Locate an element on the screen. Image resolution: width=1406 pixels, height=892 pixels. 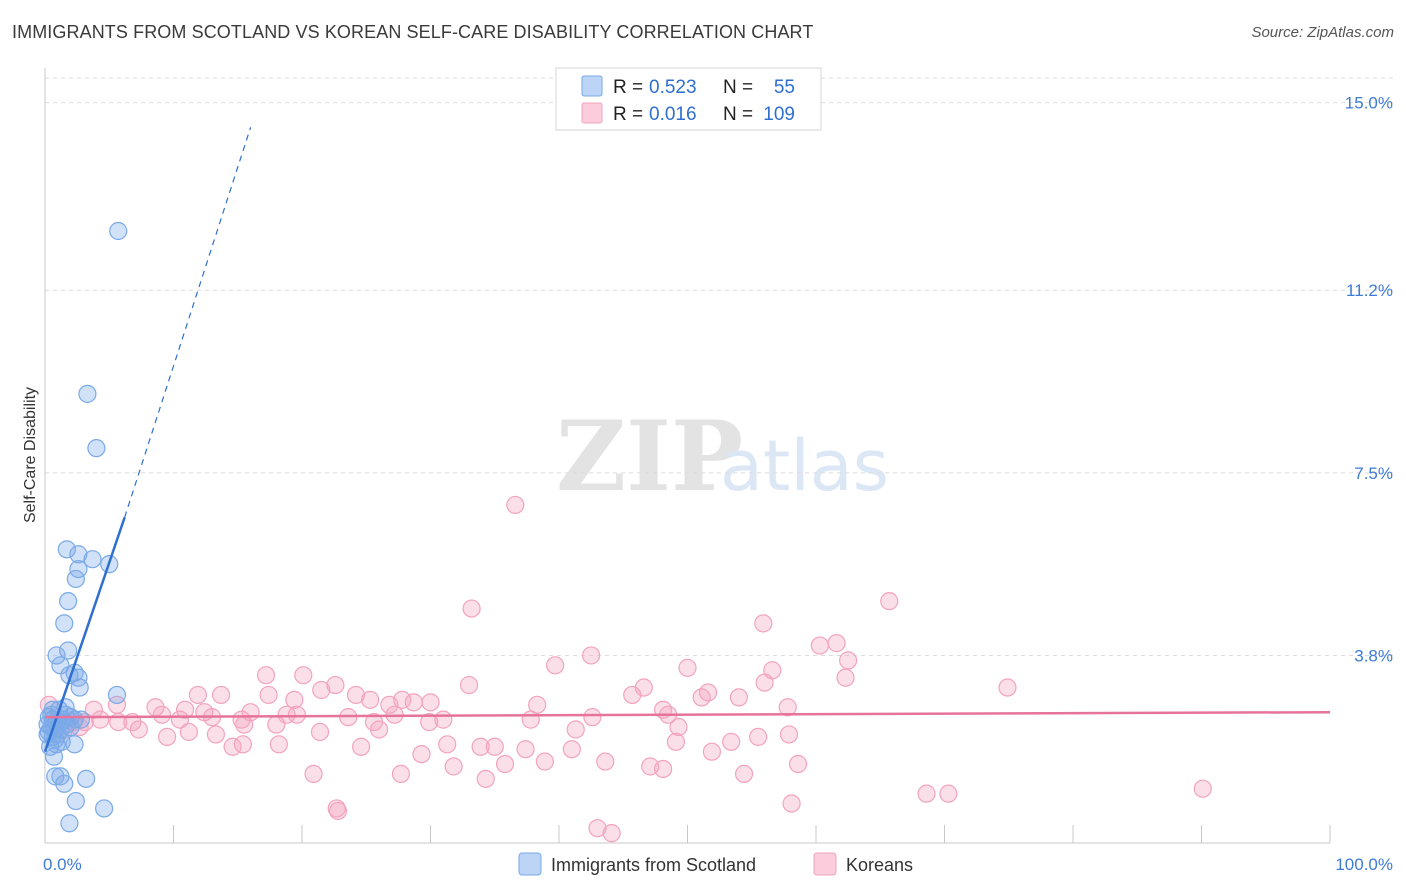
x-tick-labels: 0.0% 100.0% is located at coordinates (718, 864).